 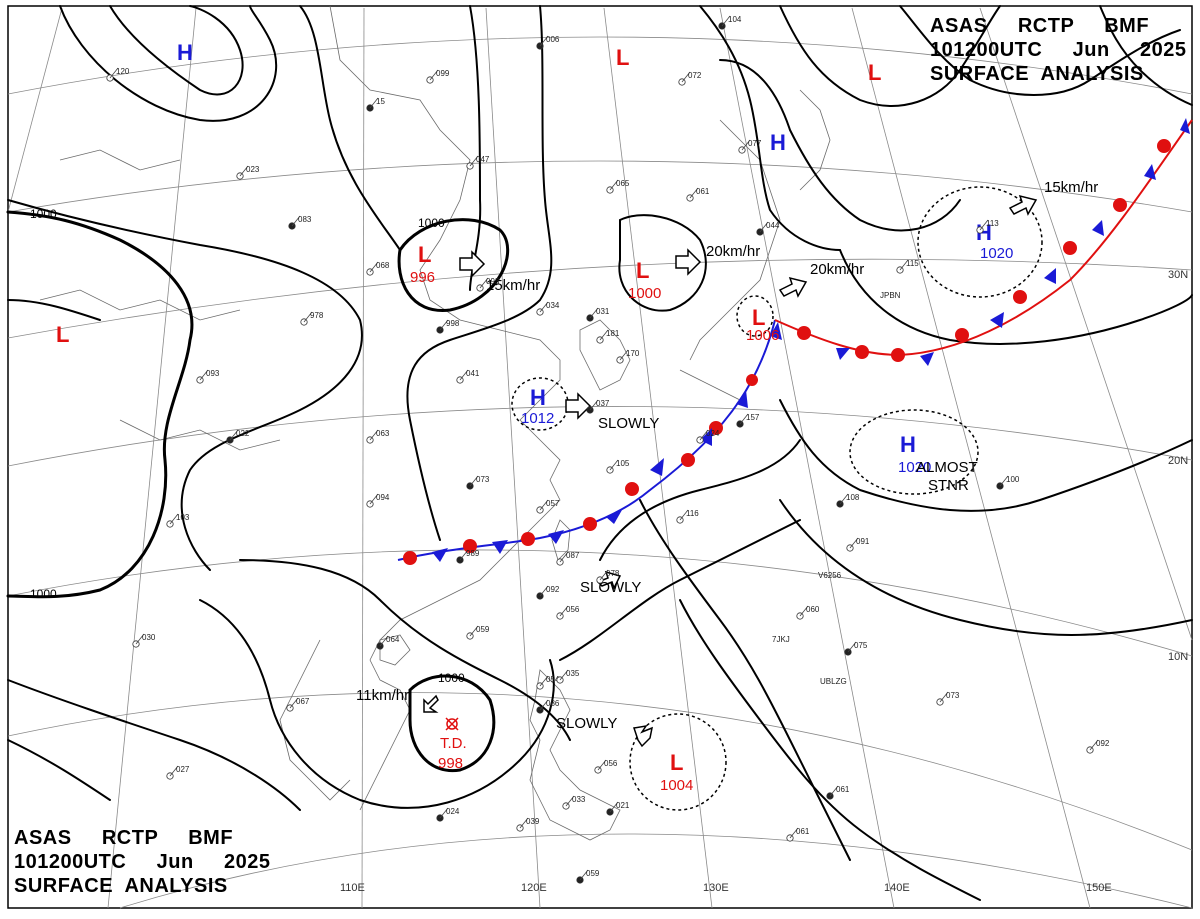 What do you see at coordinates (553, 703) in the screenshot?
I see `station-value: 086` at bounding box center [553, 703].